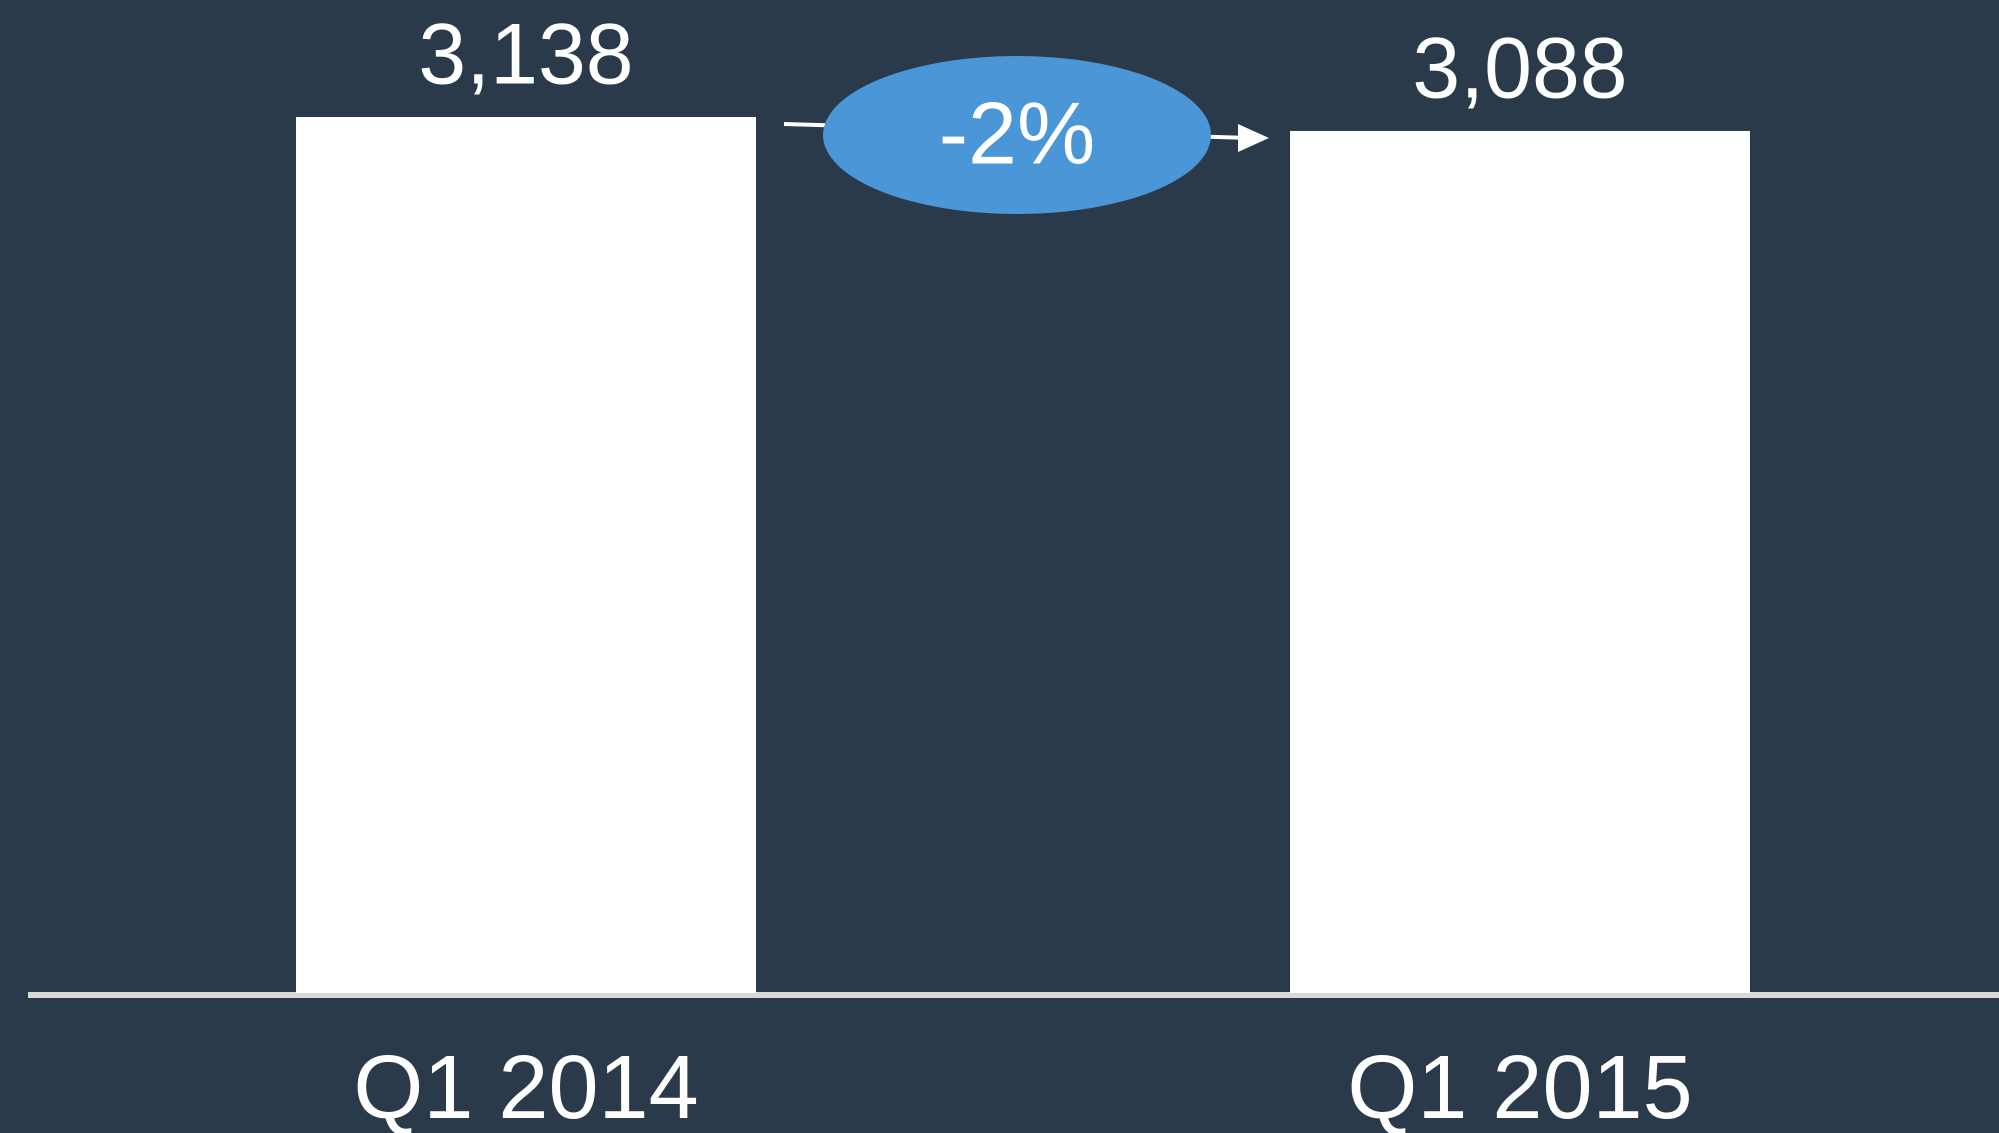  What do you see at coordinates (525, 1085) in the screenshot?
I see `category-label: Q1 2014` at bounding box center [525, 1085].